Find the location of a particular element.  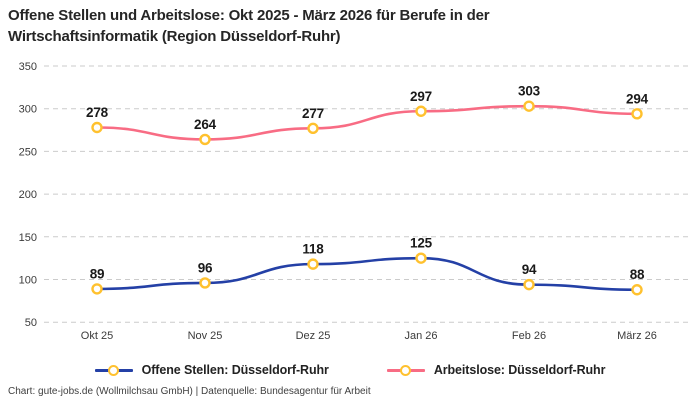

data-point-label: 303 is located at coordinates (529, 91).